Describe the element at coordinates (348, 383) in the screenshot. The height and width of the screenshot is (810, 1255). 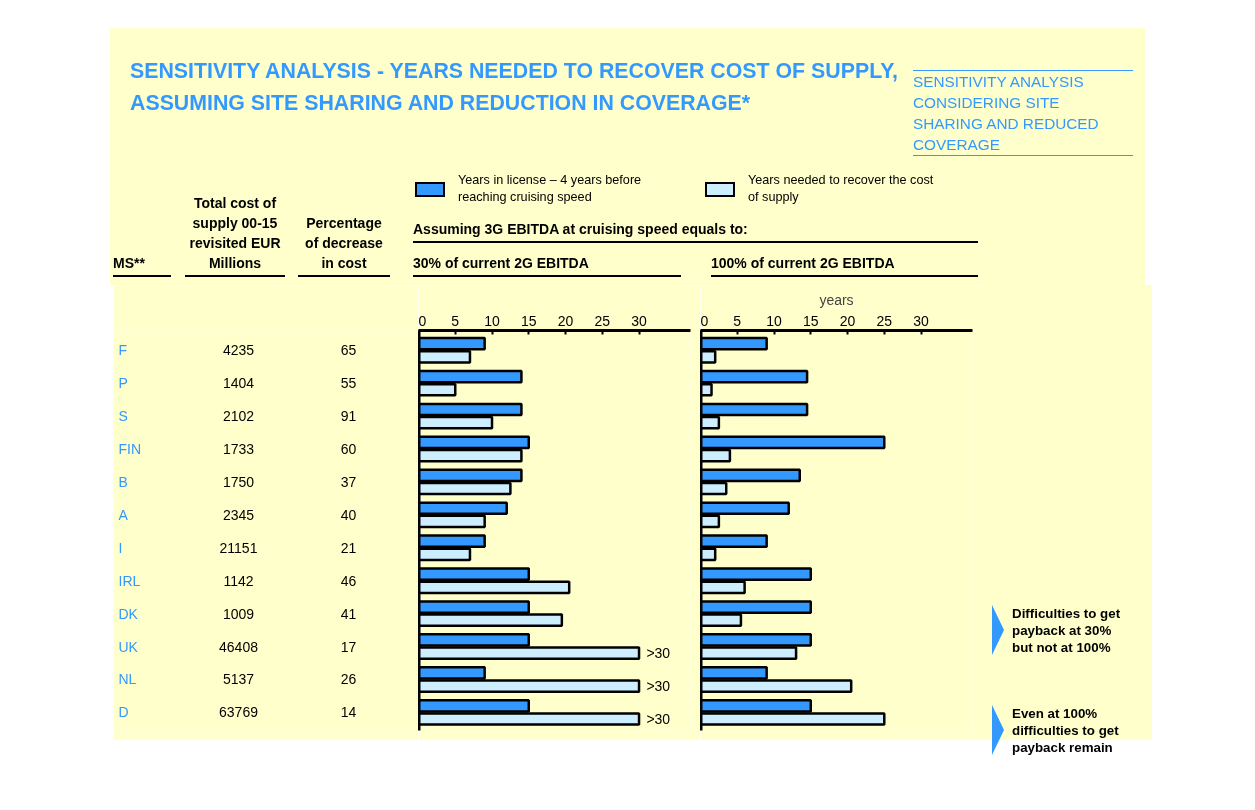
I see `data-label: 55` at that location.